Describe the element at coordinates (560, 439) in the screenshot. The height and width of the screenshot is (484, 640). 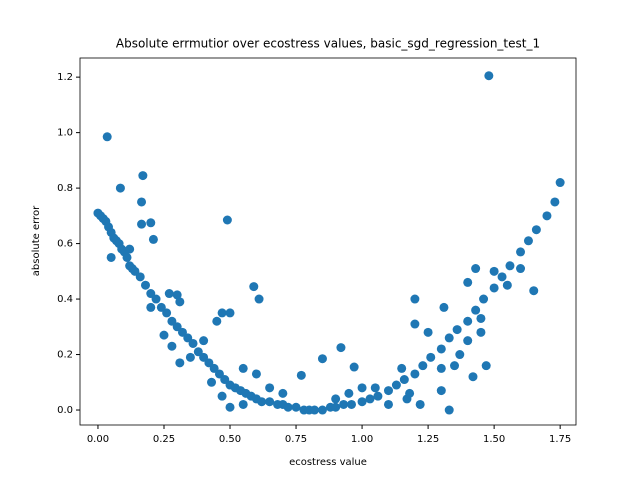
I see `x-tick-label: 1.75` at that location.